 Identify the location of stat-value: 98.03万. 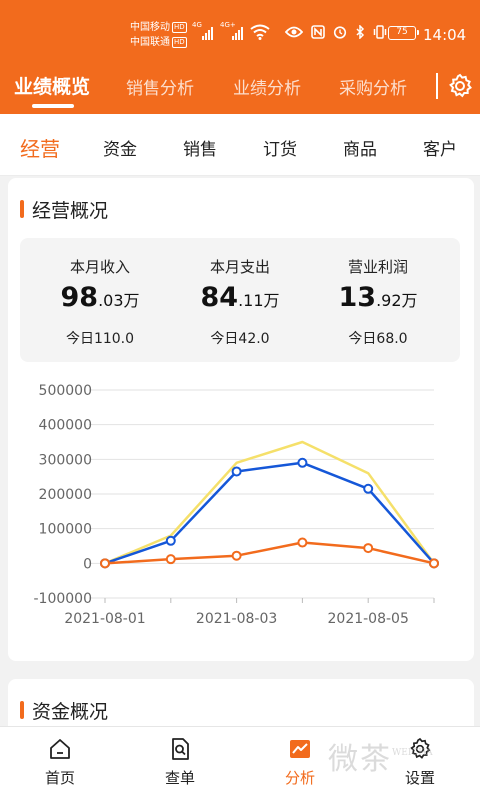
(100, 297).